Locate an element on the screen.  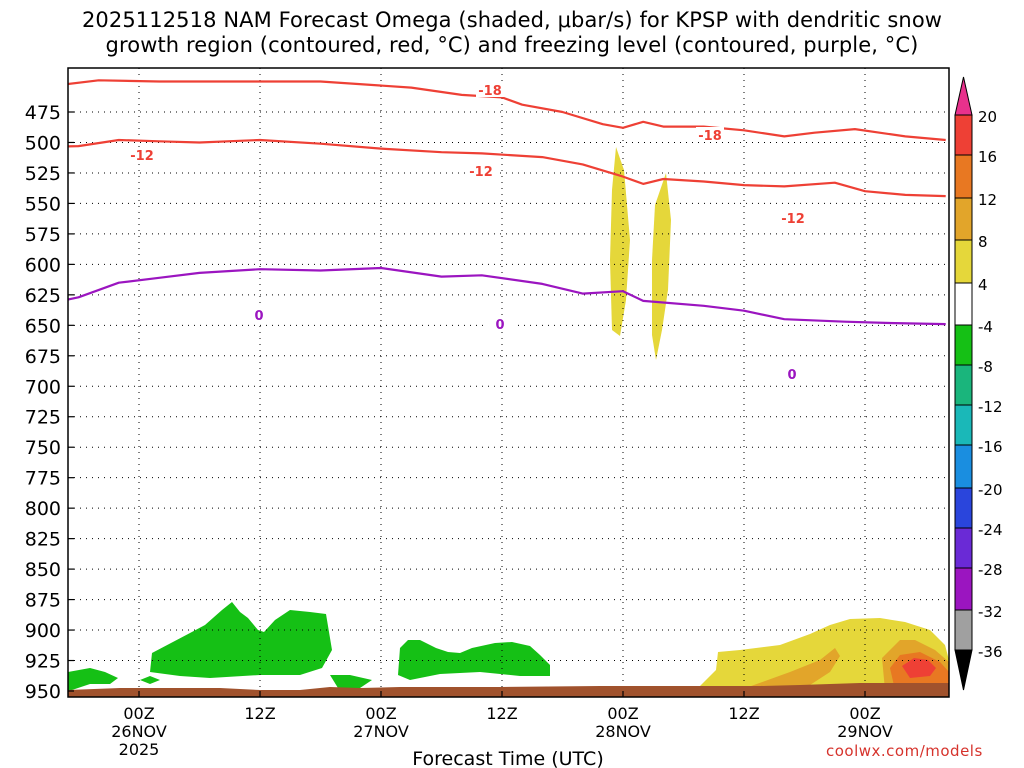
colorbar-top-triangle is located at coordinates (963, 96).